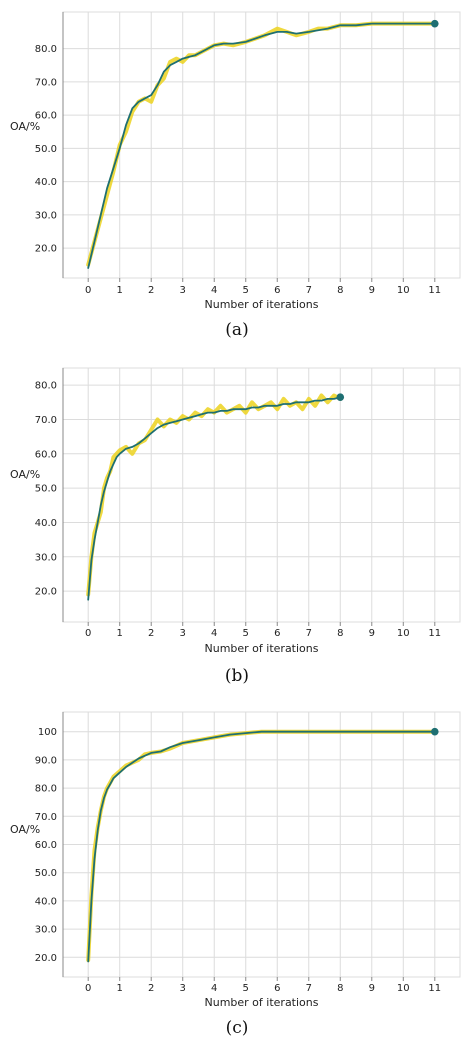  What do you see at coordinates (236, 330) in the screenshot?
I see `panel-label: (a)` at bounding box center [236, 330].